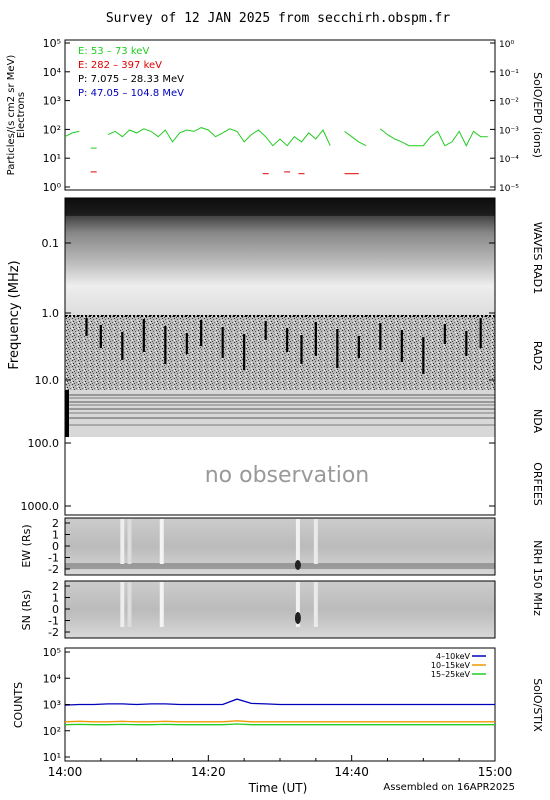  Describe the element at coordinates (52, 705) in the screenshot. I see `stix-tick-label: 10³` at that location.